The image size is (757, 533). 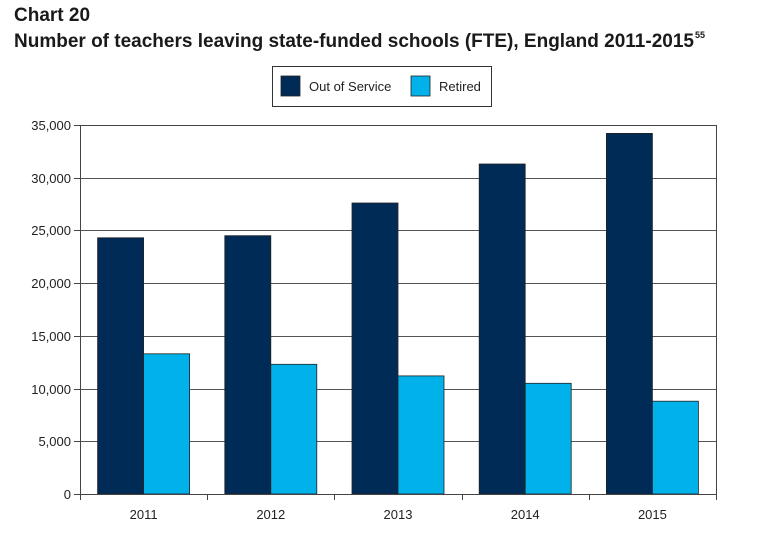 I want to click on x-axis-ticks: 2011 2012 2013 2014 2015, so click(x=398, y=508).